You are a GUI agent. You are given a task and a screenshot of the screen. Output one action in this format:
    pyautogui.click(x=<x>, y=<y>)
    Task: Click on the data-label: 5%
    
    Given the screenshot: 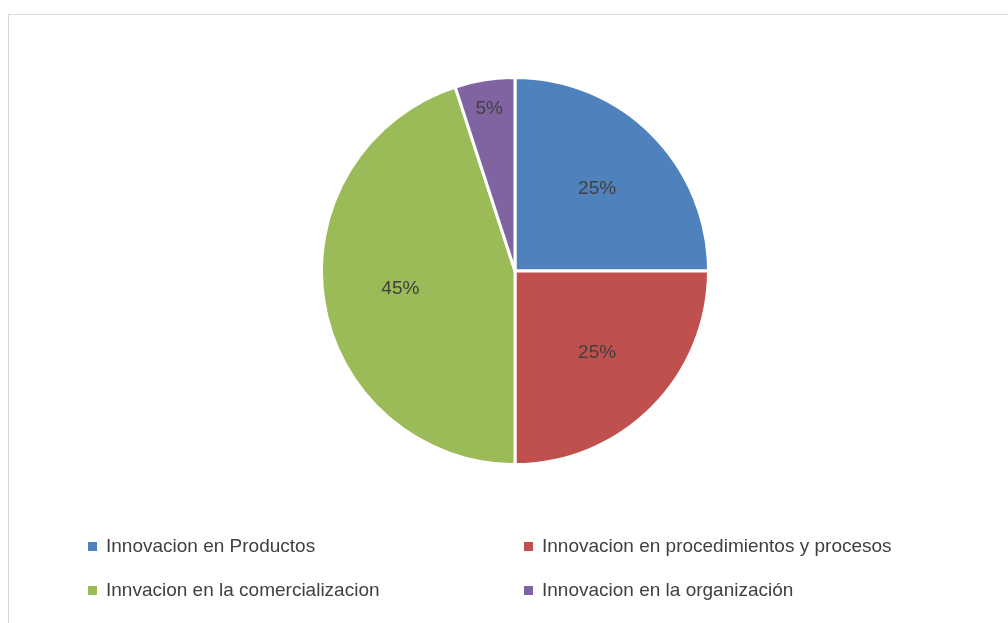 What is the action you would take?
    pyautogui.click(x=489, y=107)
    